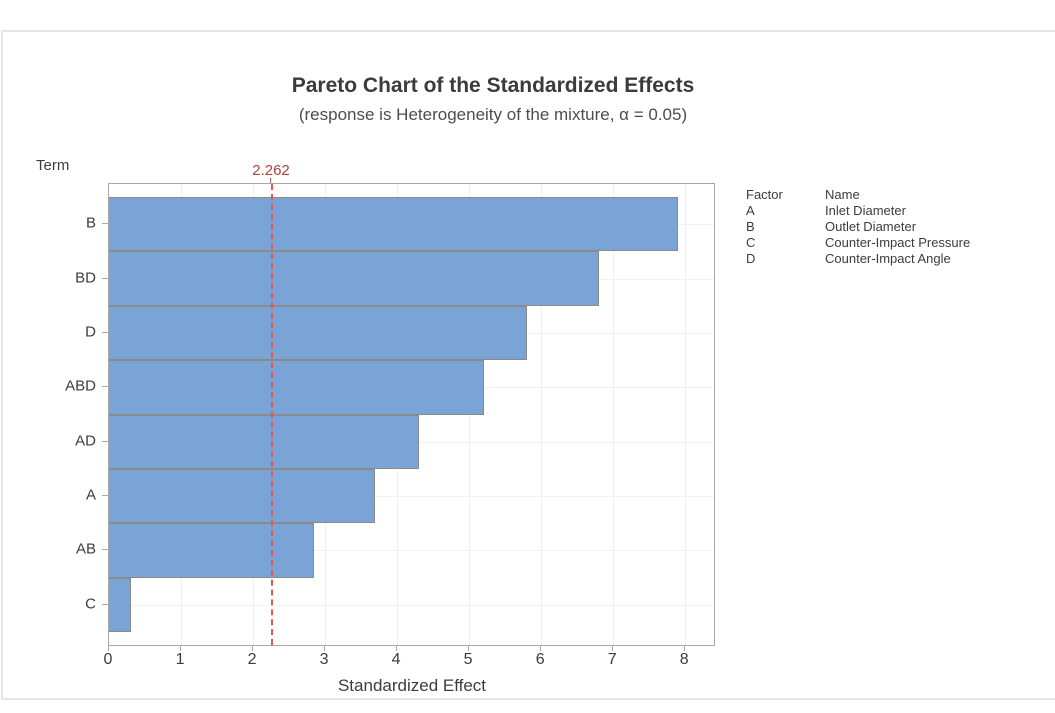 The image size is (1055, 713). I want to click on legend-factor: D, so click(751, 258).